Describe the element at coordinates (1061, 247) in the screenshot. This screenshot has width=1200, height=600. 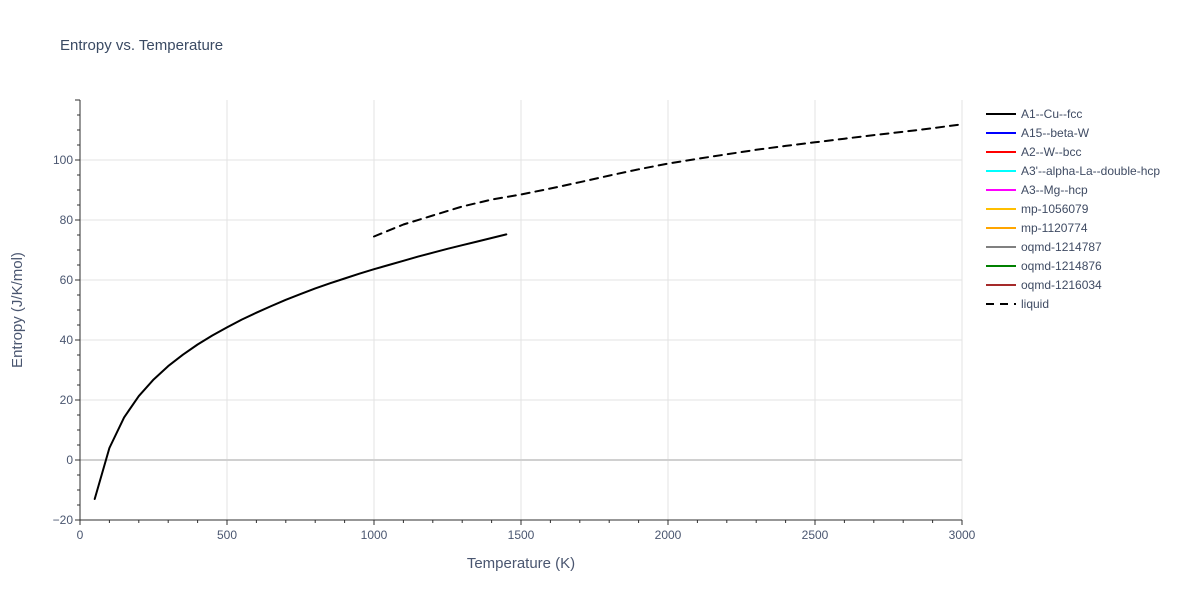
I see `legend-label: oqmd-1214787` at that location.